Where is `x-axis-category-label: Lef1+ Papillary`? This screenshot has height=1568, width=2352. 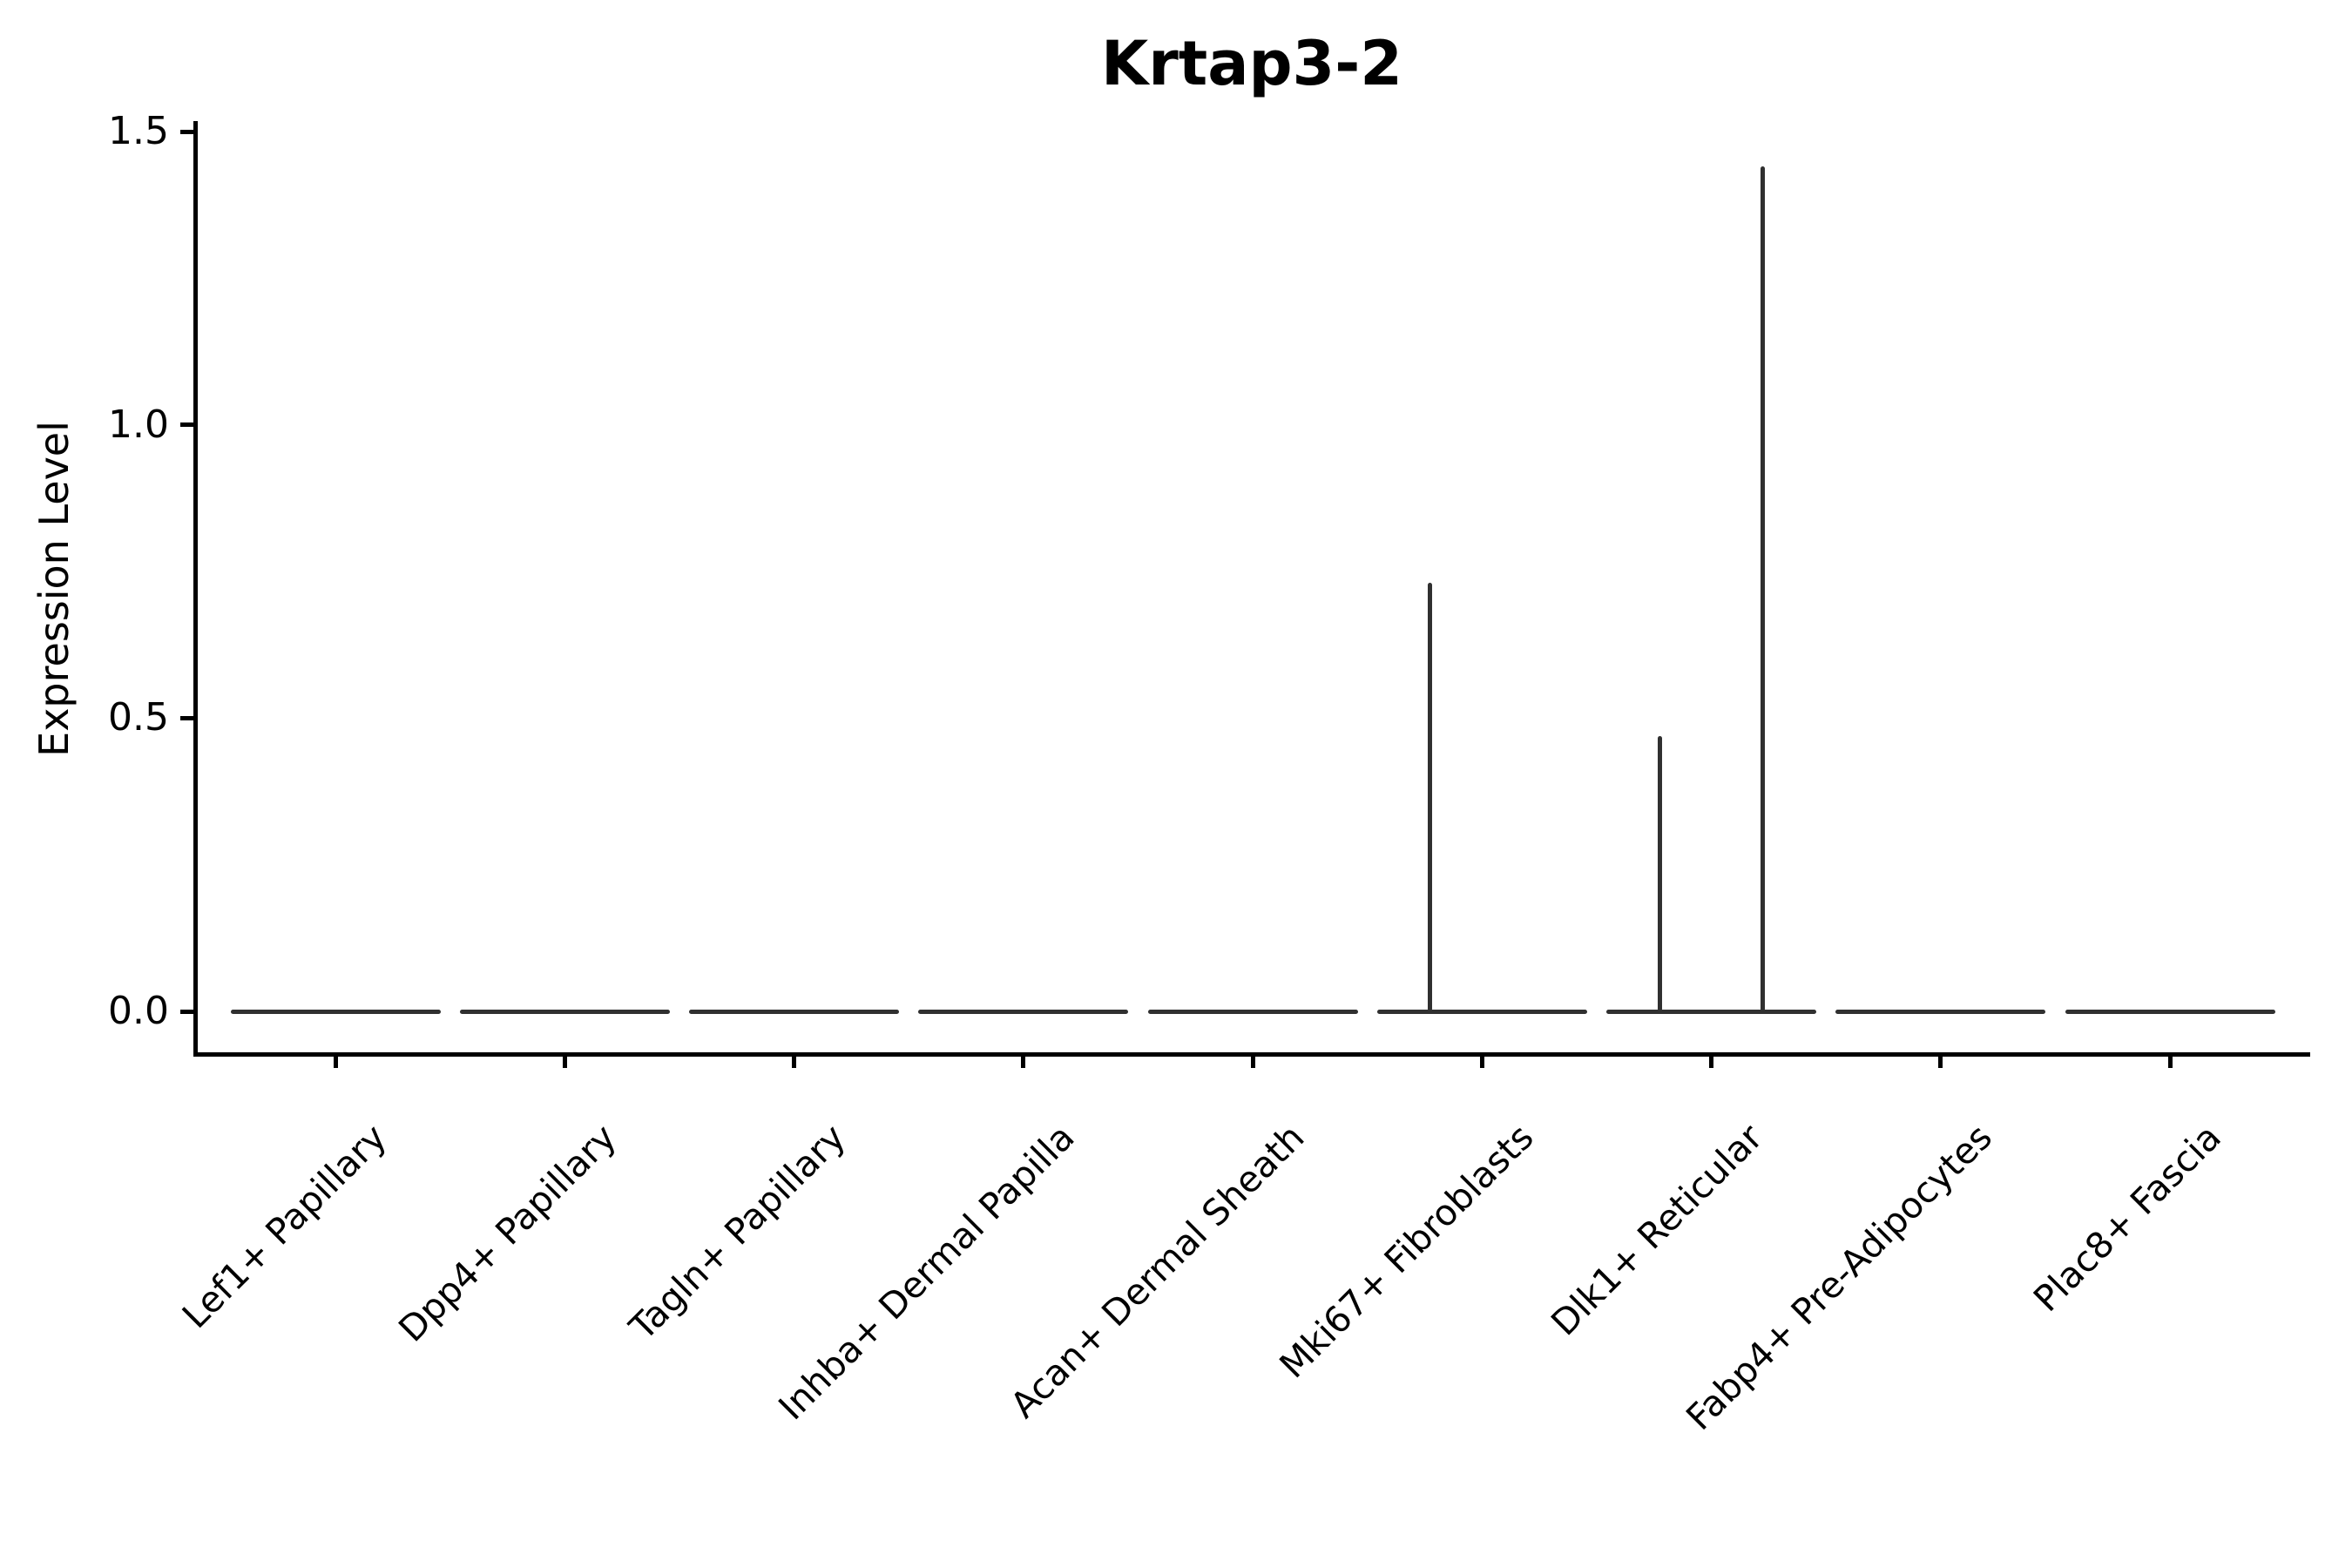
x-axis-category-label: Lef1+ Papillary is located at coordinates (284, 1226).